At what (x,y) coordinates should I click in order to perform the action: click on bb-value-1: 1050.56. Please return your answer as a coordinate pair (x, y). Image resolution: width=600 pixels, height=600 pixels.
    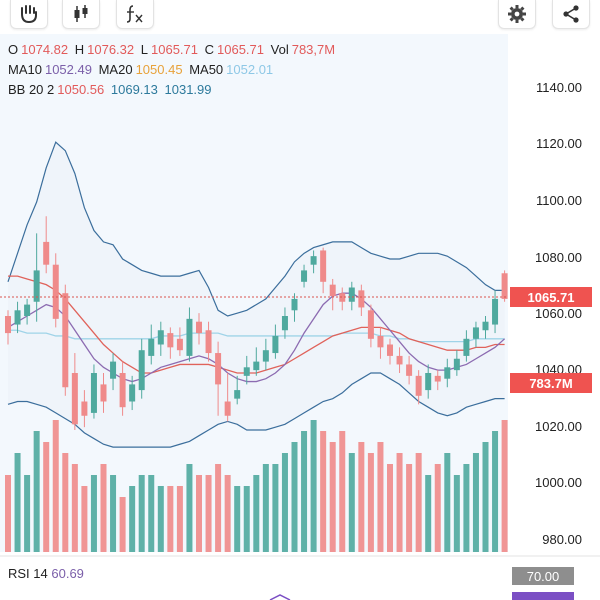
    Looking at the image, I should click on (81, 89).